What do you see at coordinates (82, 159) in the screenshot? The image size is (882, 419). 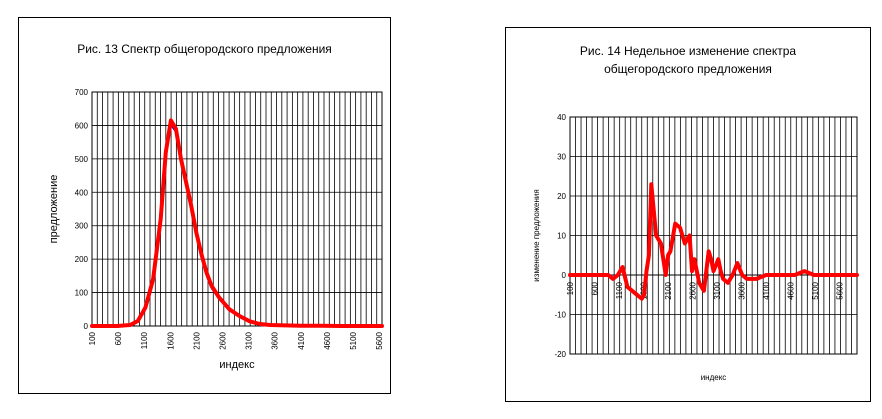 I see `y-tick-label: 500` at bounding box center [82, 159].